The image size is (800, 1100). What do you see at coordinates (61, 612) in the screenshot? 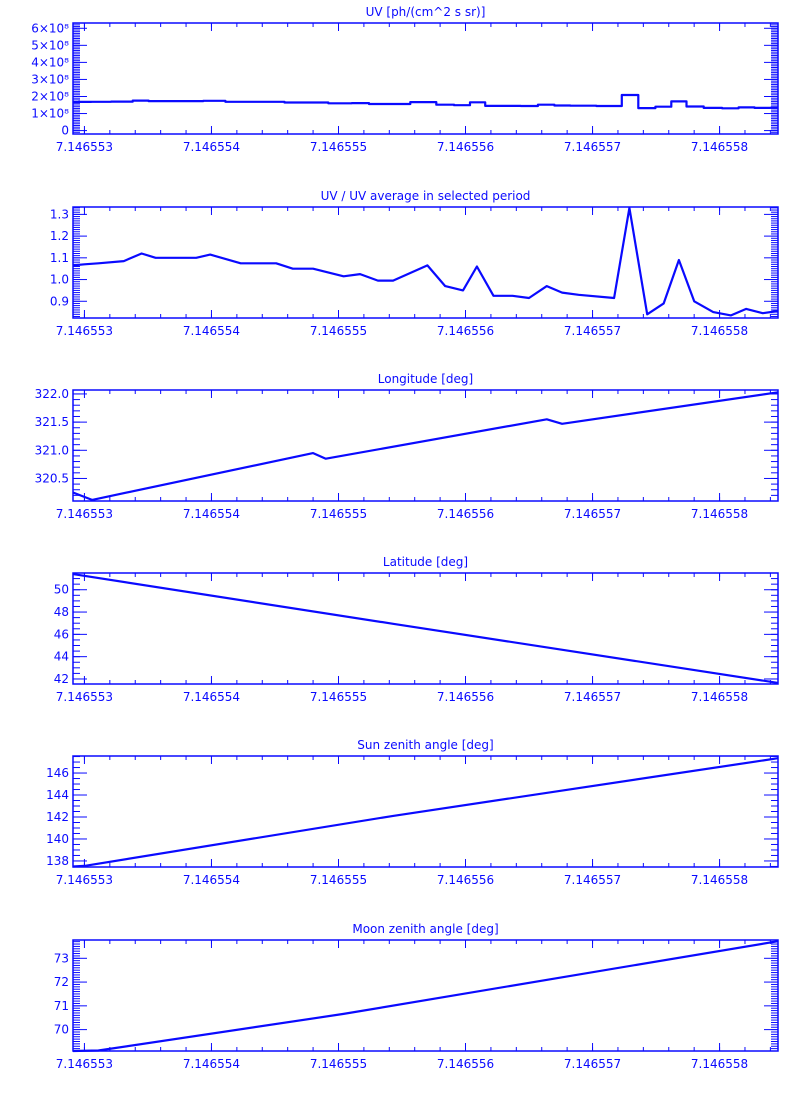
I see `y-tick-label: 48` at bounding box center [61, 612].